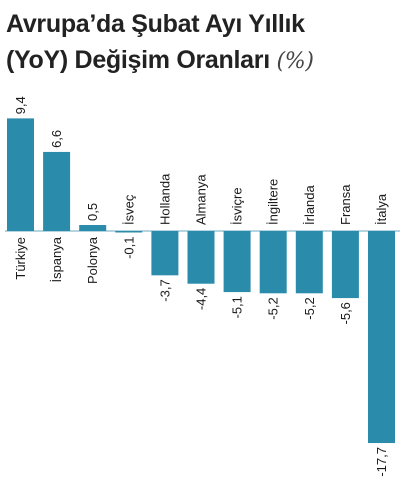 Image resolution: width=407 pixels, height=488 pixels. Describe the element at coordinates (237, 307) in the screenshot. I see `value-label-isvicre: -5,1` at that location.